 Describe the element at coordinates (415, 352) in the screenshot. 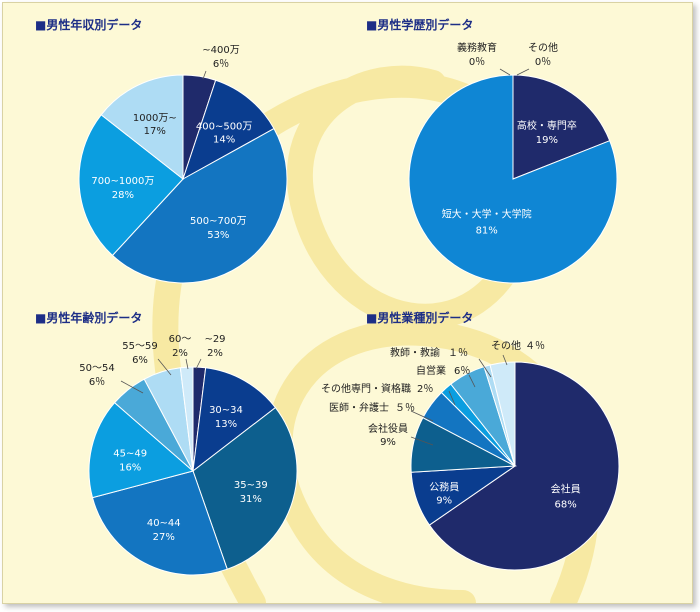

I see `occupation-label-6: 教師・教諭` at that location.